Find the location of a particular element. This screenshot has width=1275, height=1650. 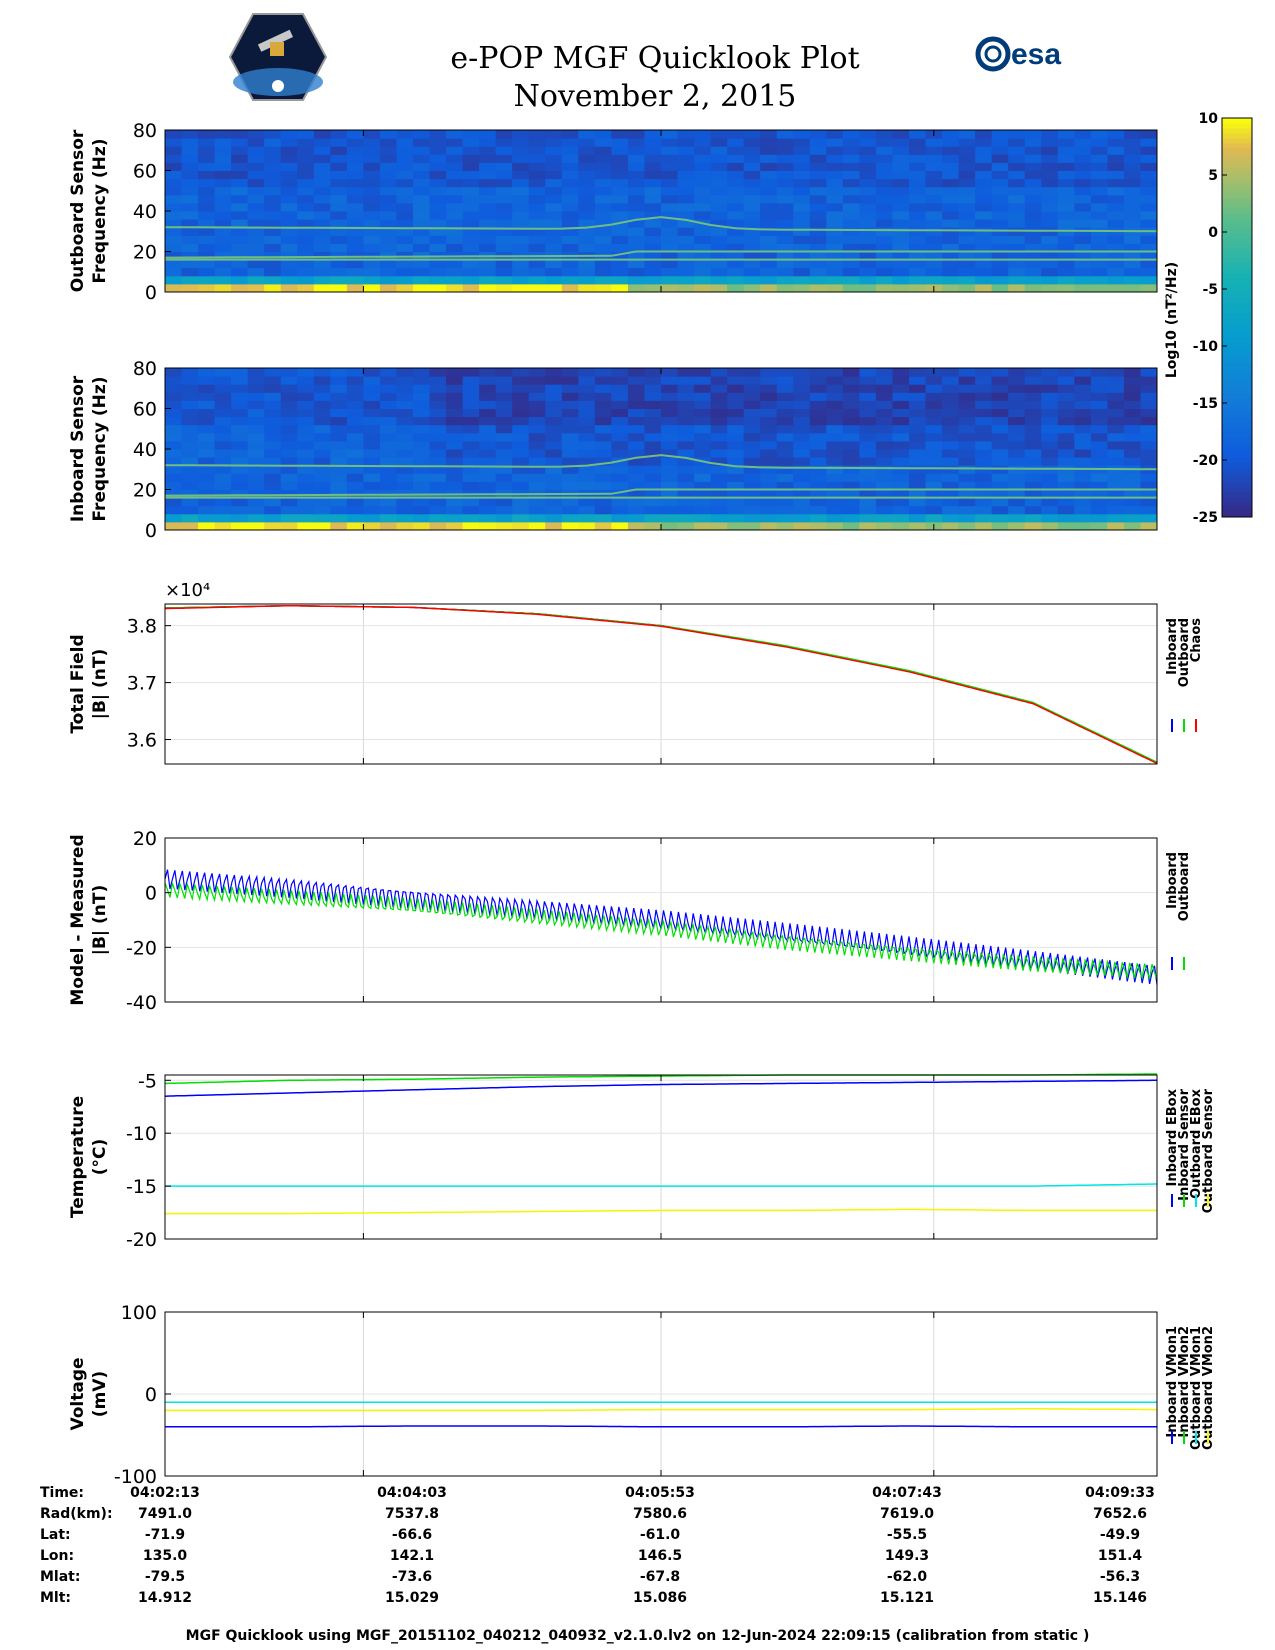

colorbar-tick-label: -5 is located at coordinates (1210, 290).